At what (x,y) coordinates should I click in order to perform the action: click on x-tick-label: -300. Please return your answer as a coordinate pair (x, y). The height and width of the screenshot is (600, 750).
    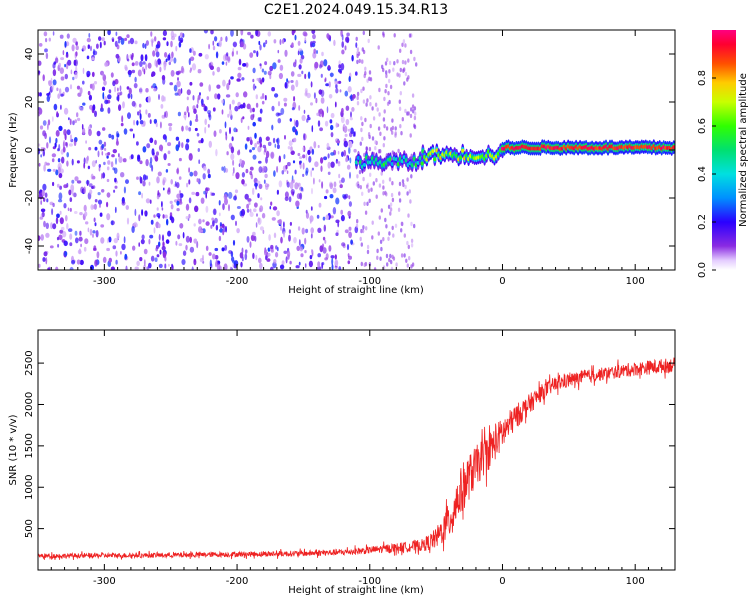
    Looking at the image, I should click on (104, 281).